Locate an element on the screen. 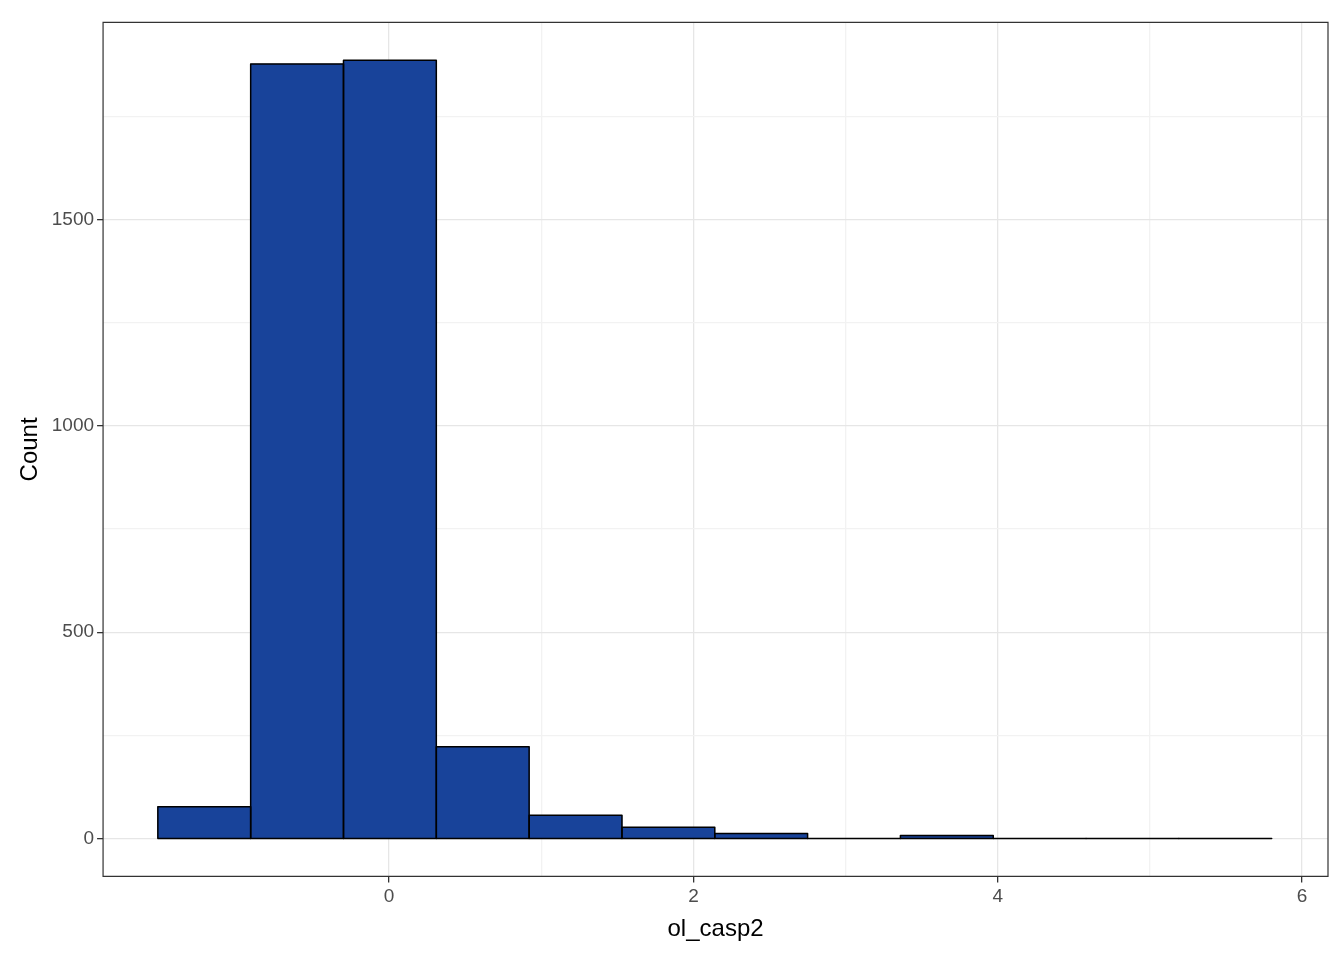  y-tick-label: 500 is located at coordinates (78, 631).